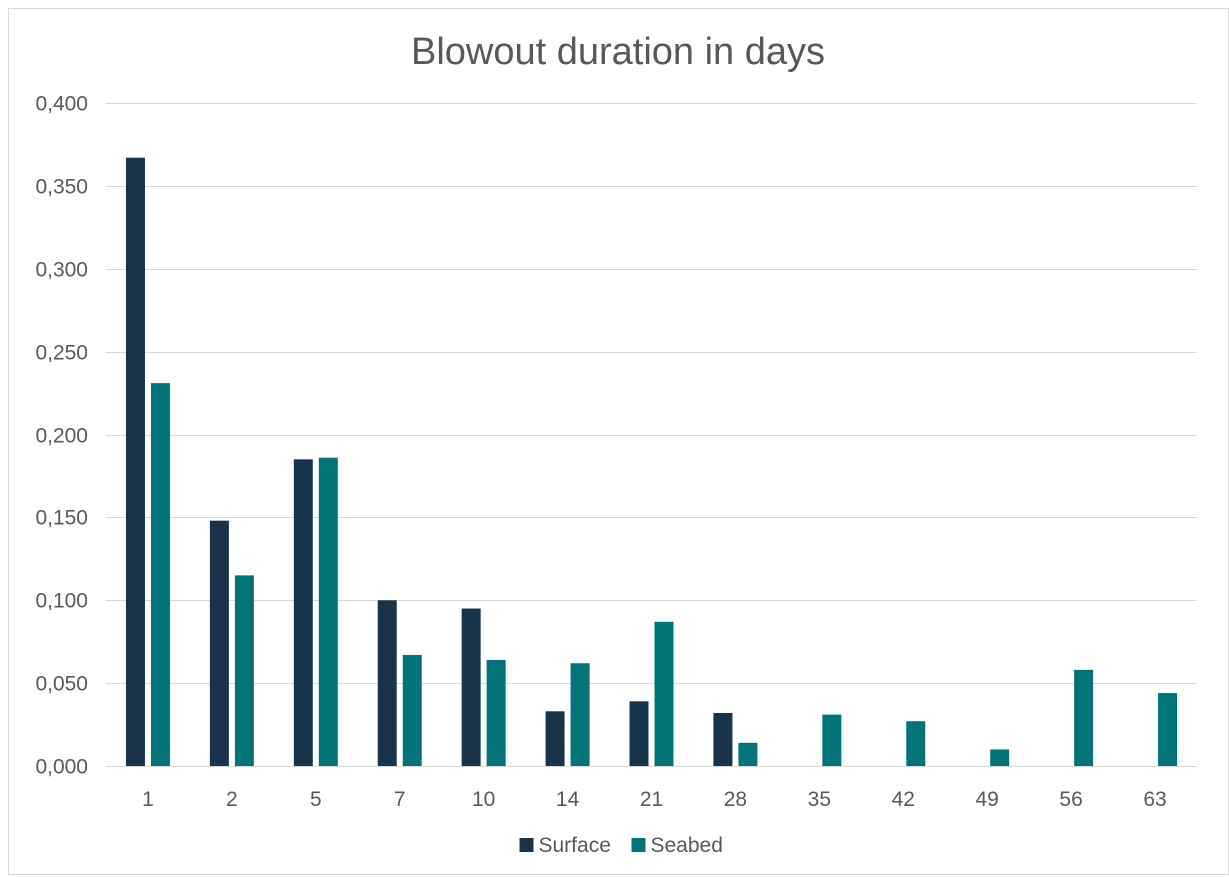  Describe the element at coordinates (618, 52) in the screenshot. I see `chart-title: Blowout duration in days` at that location.